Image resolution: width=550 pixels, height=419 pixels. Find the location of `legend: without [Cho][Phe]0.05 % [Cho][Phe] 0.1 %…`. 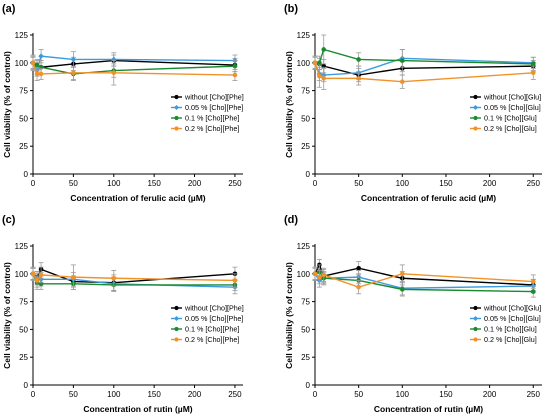

legend: without [Cho][Phe]0.05 % [Cho][Phe] 0.1 %… is located at coordinates (207, 324).